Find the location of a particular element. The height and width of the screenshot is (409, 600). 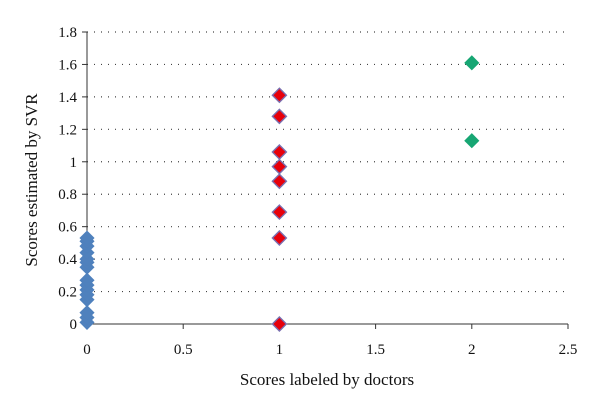

y-tick-label: 1.8 is located at coordinates (67, 33).